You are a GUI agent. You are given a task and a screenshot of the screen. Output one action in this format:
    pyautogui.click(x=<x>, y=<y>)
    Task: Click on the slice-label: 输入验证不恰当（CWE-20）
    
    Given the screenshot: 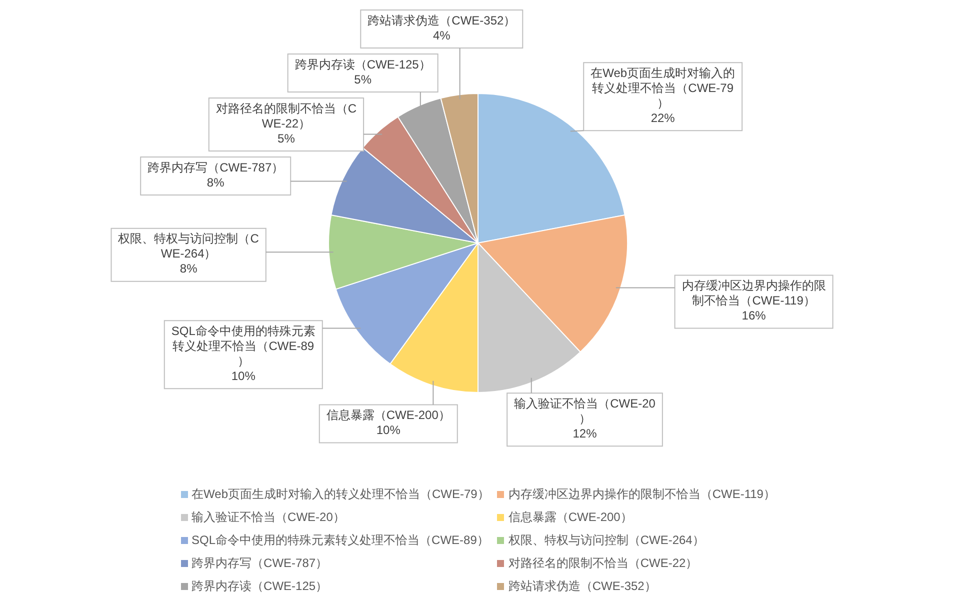 What is the action you would take?
    pyautogui.click(x=585, y=411)
    